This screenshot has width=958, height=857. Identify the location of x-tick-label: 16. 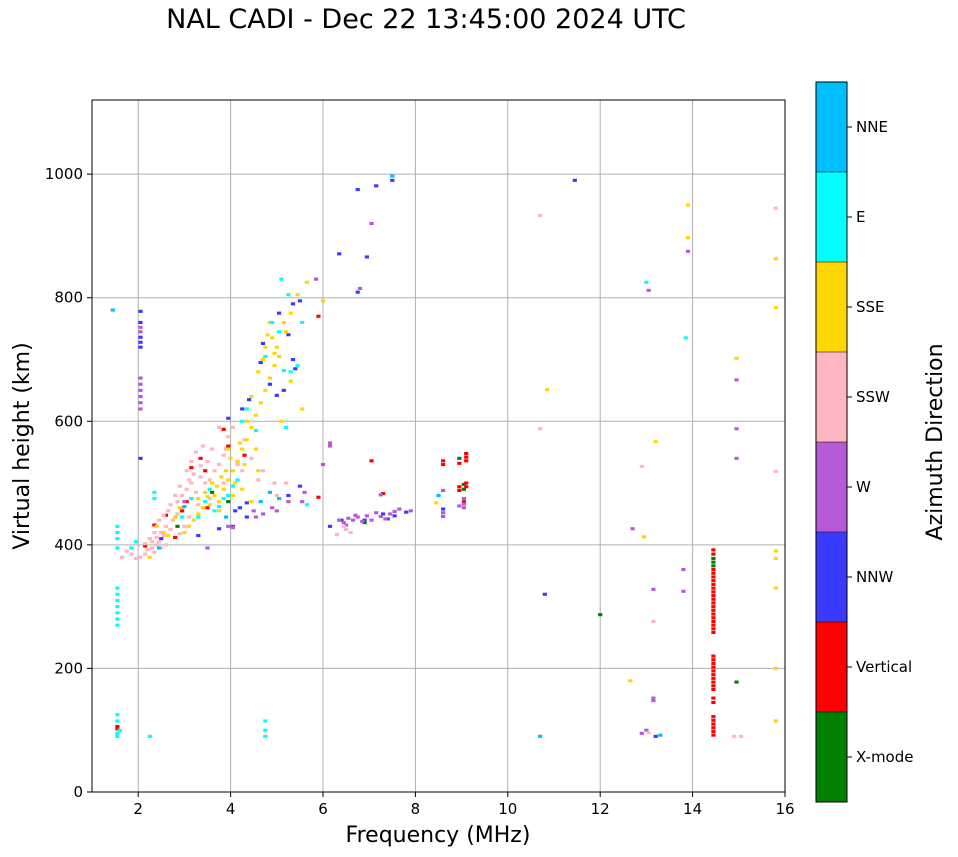
(784, 809).